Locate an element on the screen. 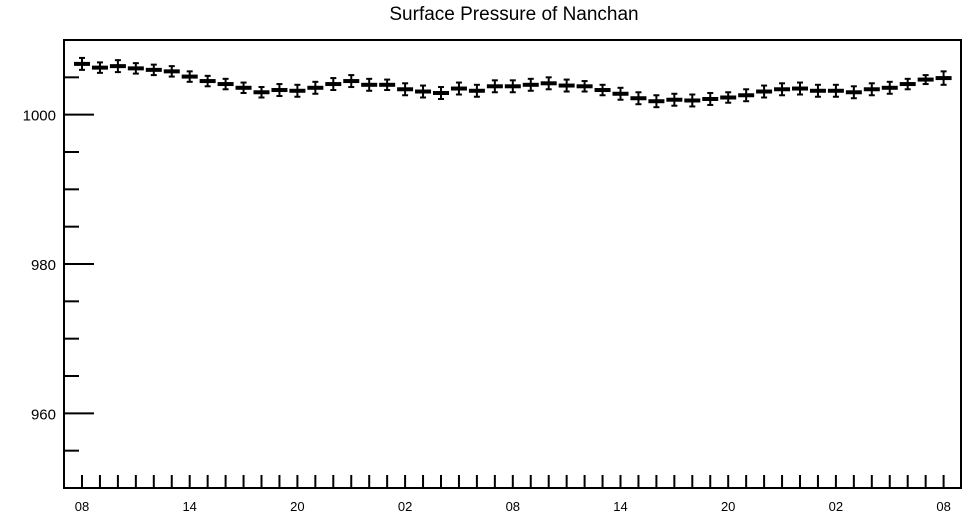 The height and width of the screenshot is (518, 968). y-tick-label: 980 is located at coordinates (43, 265).